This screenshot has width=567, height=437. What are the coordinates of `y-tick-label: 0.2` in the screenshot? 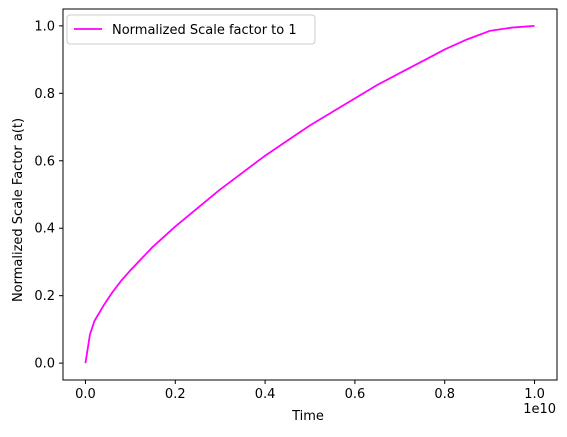 It's located at (44, 296).